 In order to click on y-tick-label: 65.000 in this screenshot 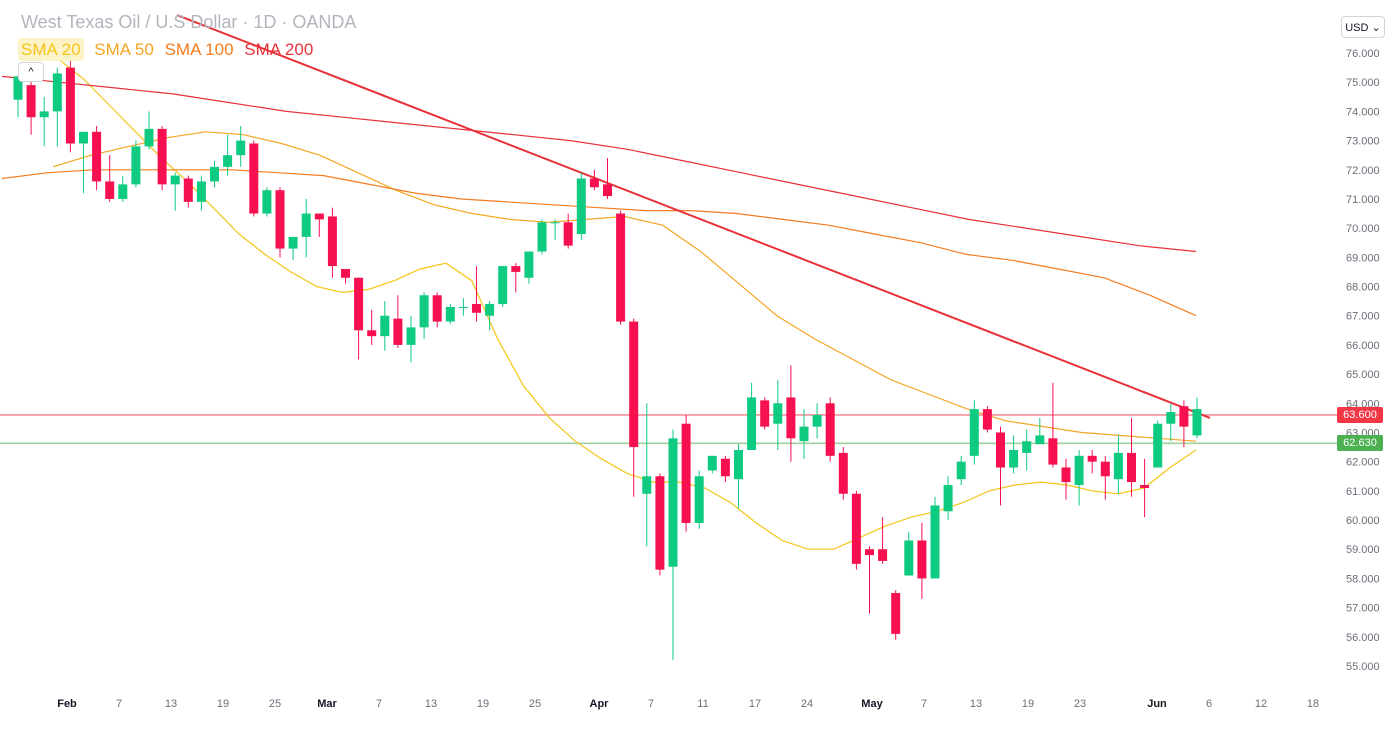, I will do `click(1363, 375)`.